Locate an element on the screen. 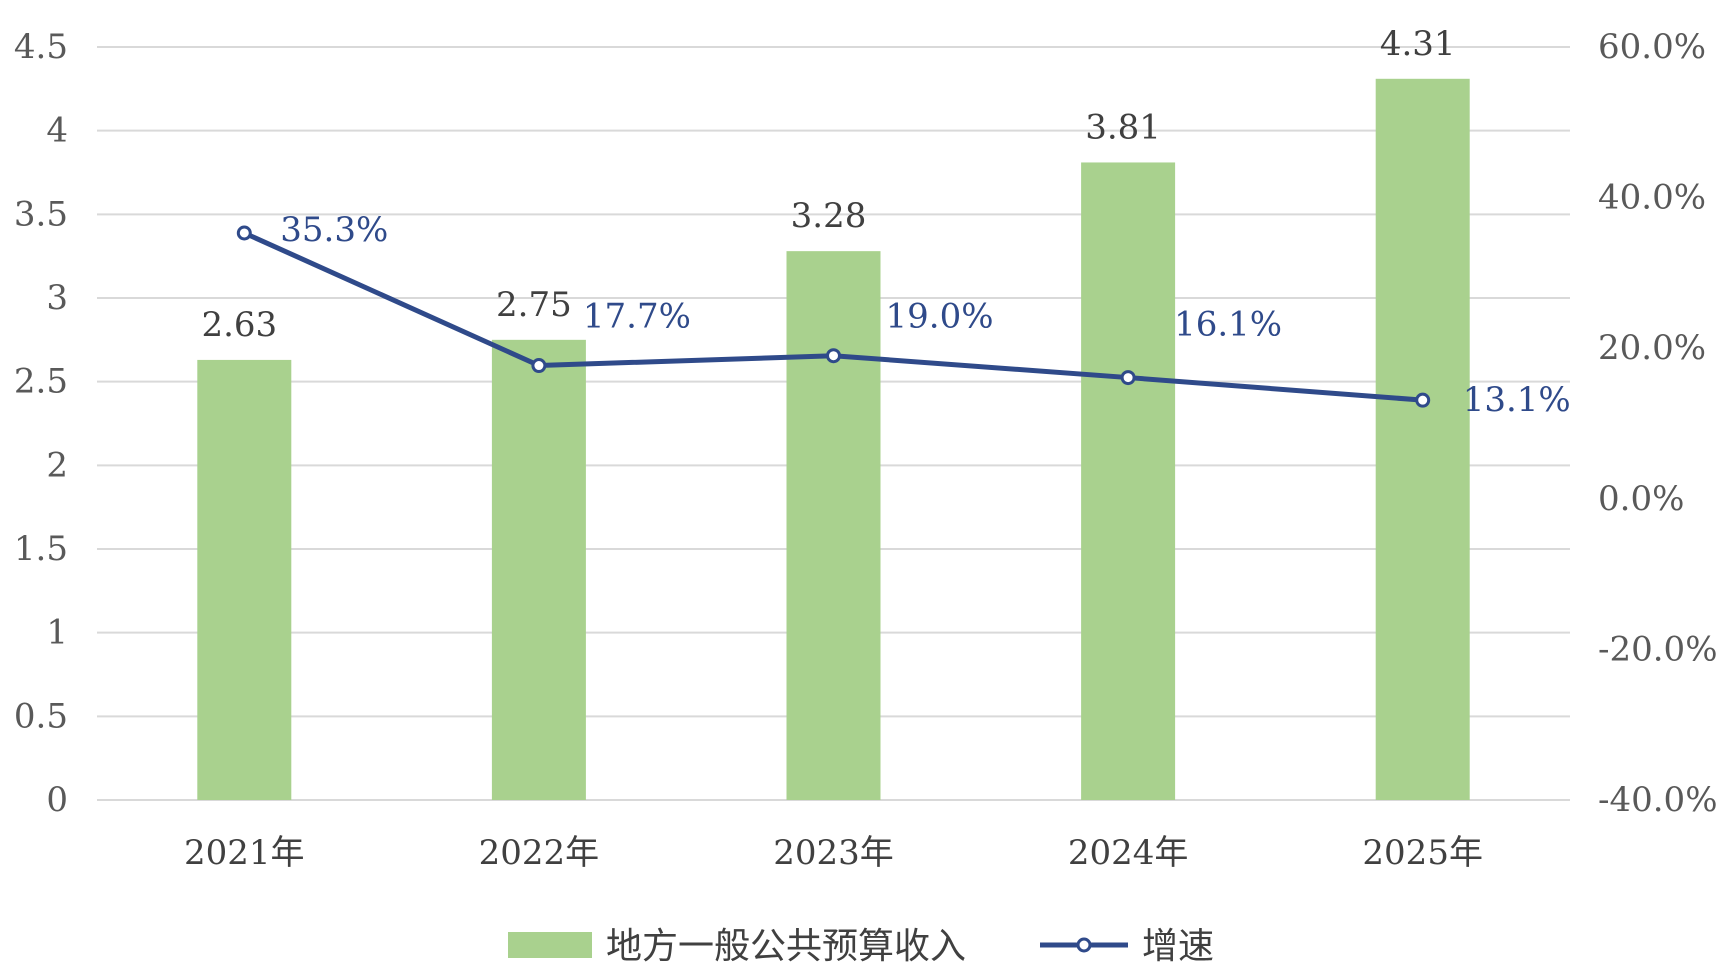  left-tick-label: 0.5 is located at coordinates (41, 716).